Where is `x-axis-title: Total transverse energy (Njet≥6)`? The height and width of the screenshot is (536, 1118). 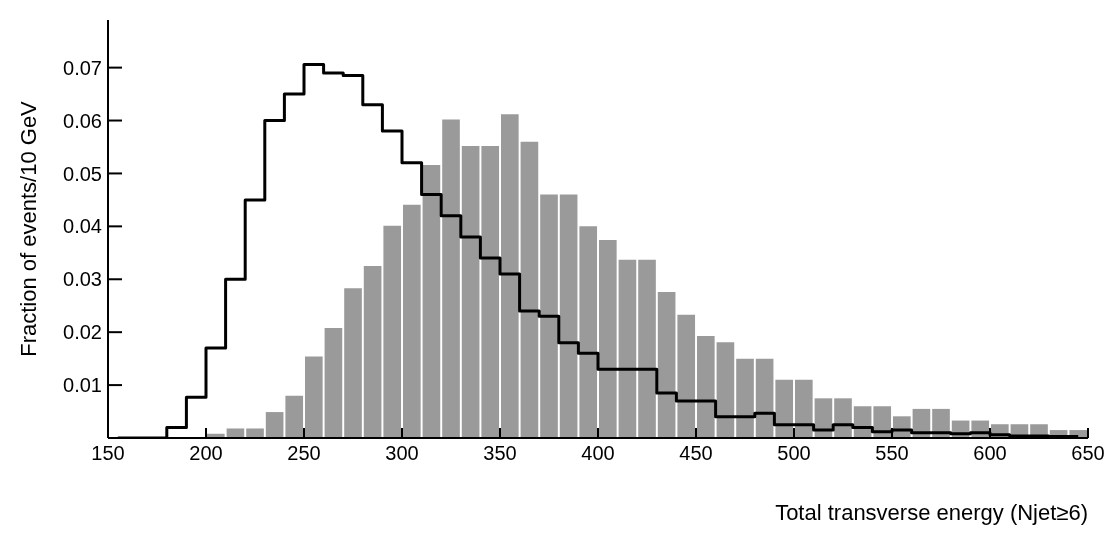 x-axis-title: Total transverse energy (Njet≥6) is located at coordinates (931, 512).